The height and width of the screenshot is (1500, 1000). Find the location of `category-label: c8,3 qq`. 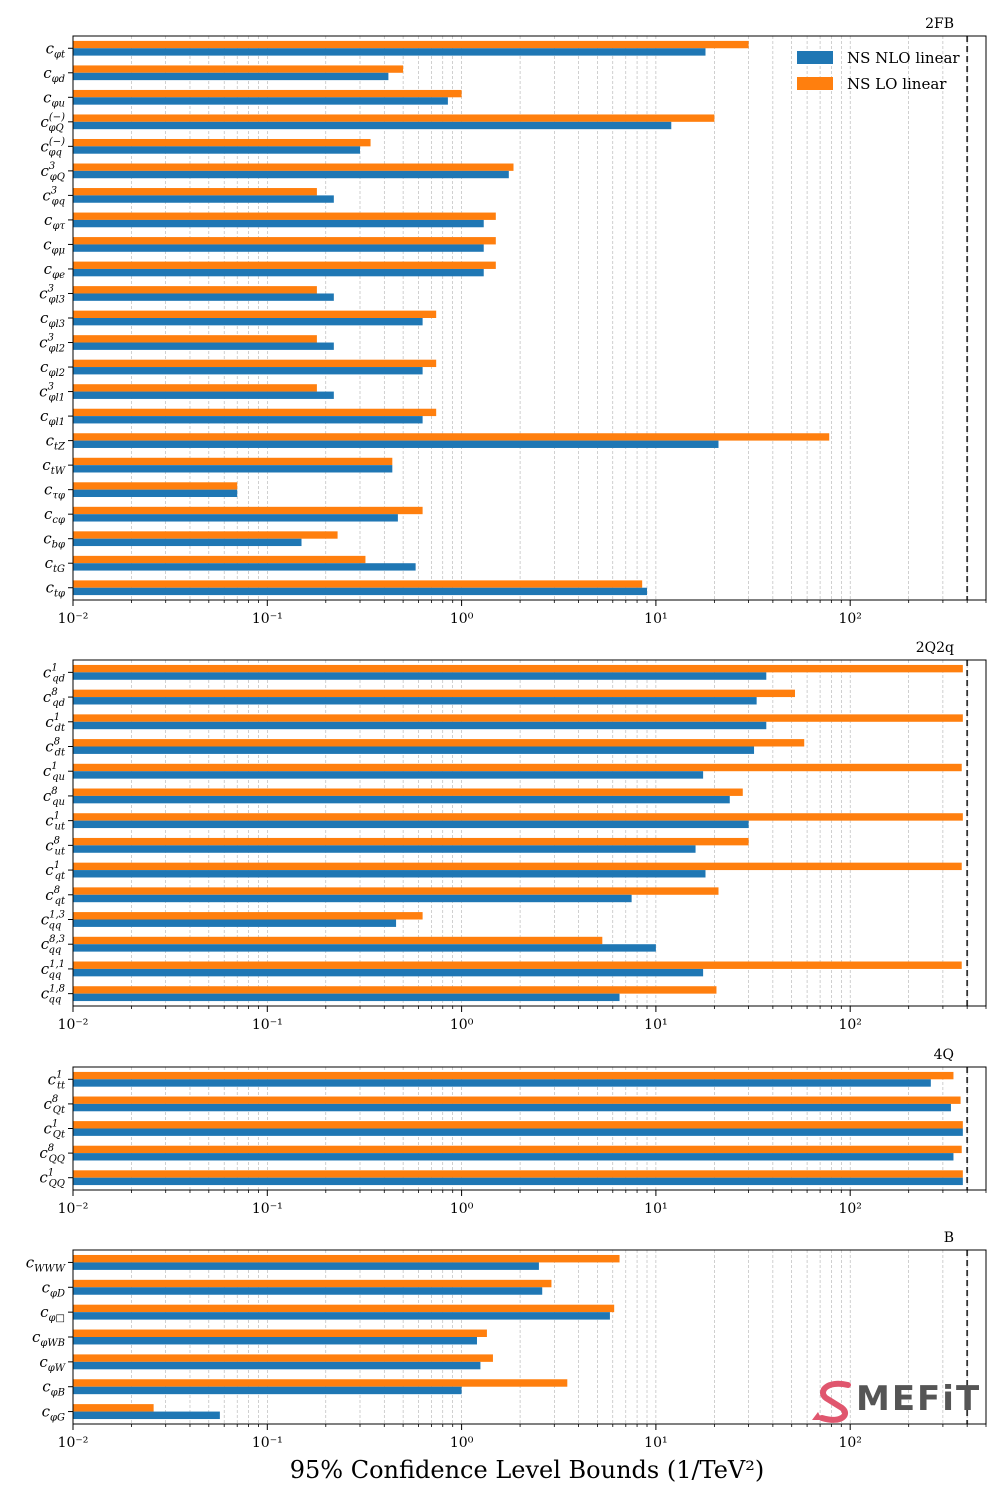

category-label: c8,3 qq is located at coordinates (53, 945).